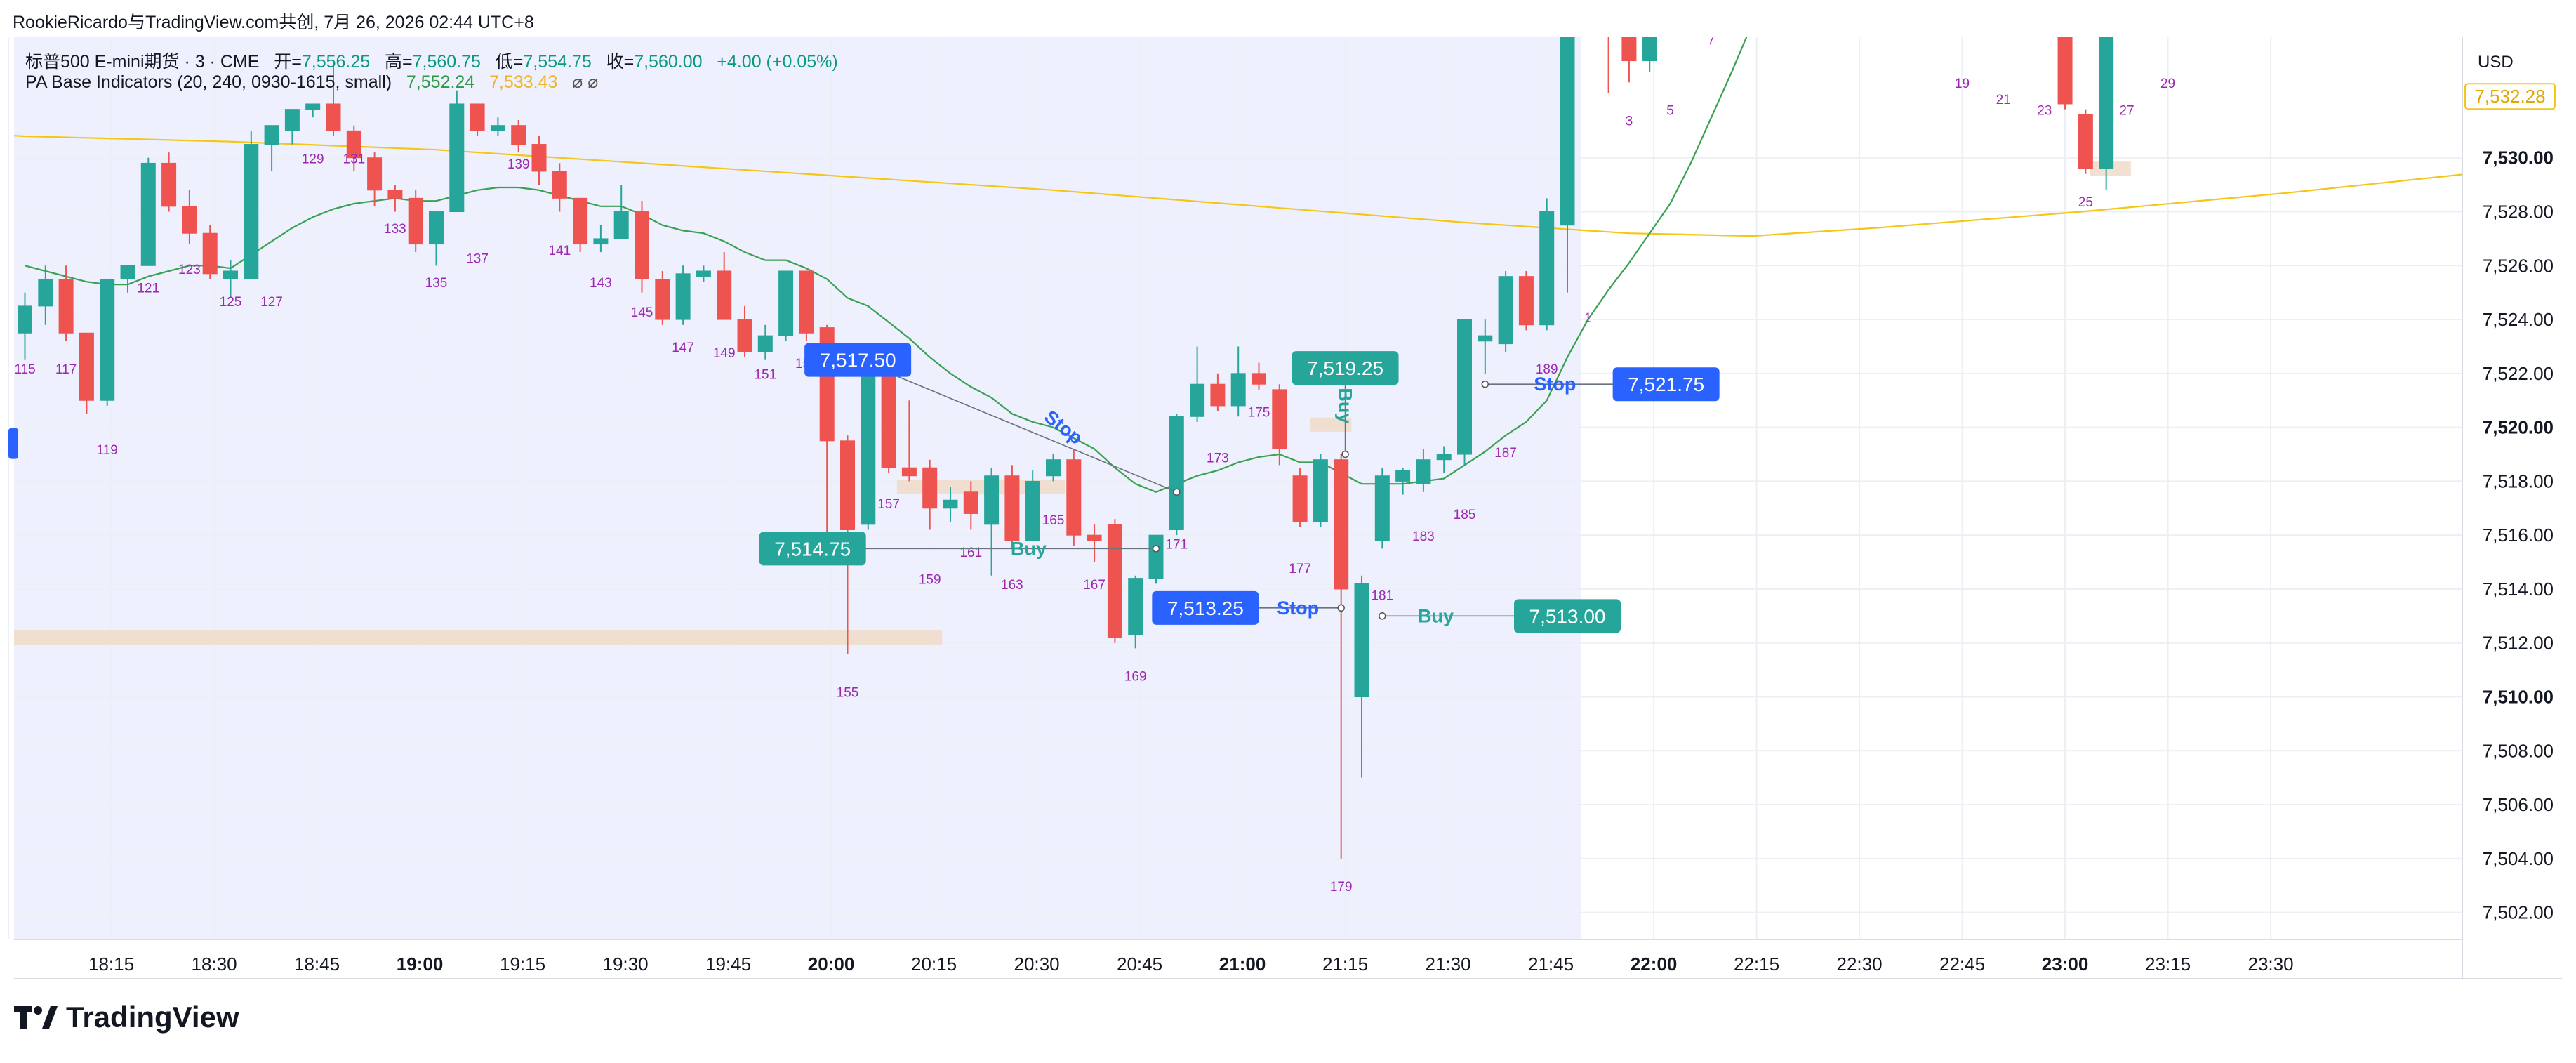 The width and height of the screenshot is (2576, 1063). Describe the element at coordinates (1588, 318) in the screenshot. I see `bar-number: 1` at that location.